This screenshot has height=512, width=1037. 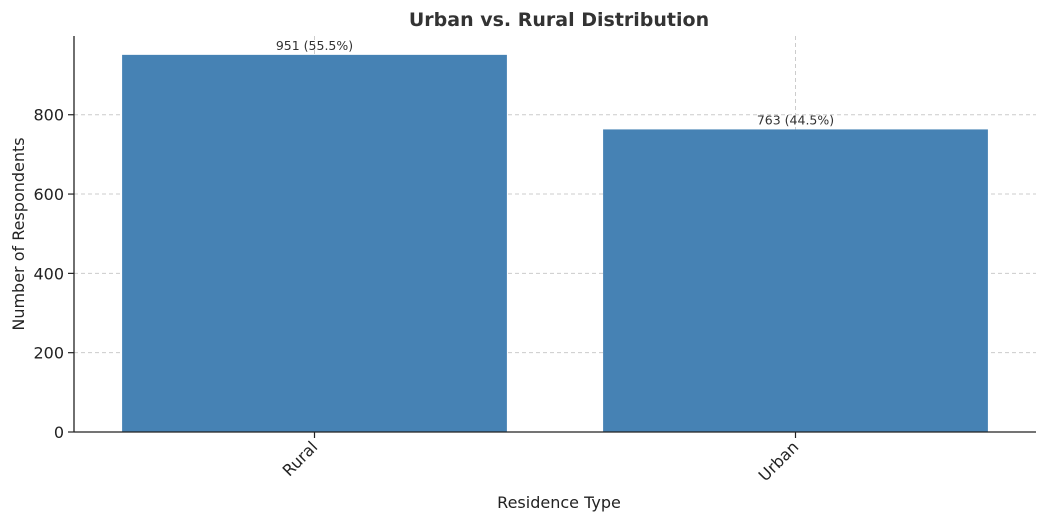 I want to click on x-tick-label: Rural, so click(x=300, y=458).